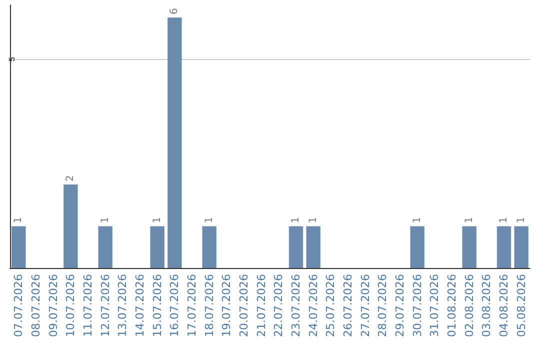  What do you see at coordinates (435, 306) in the screenshot?
I see `x-tick-label: 31.07.2026` at bounding box center [435, 306].